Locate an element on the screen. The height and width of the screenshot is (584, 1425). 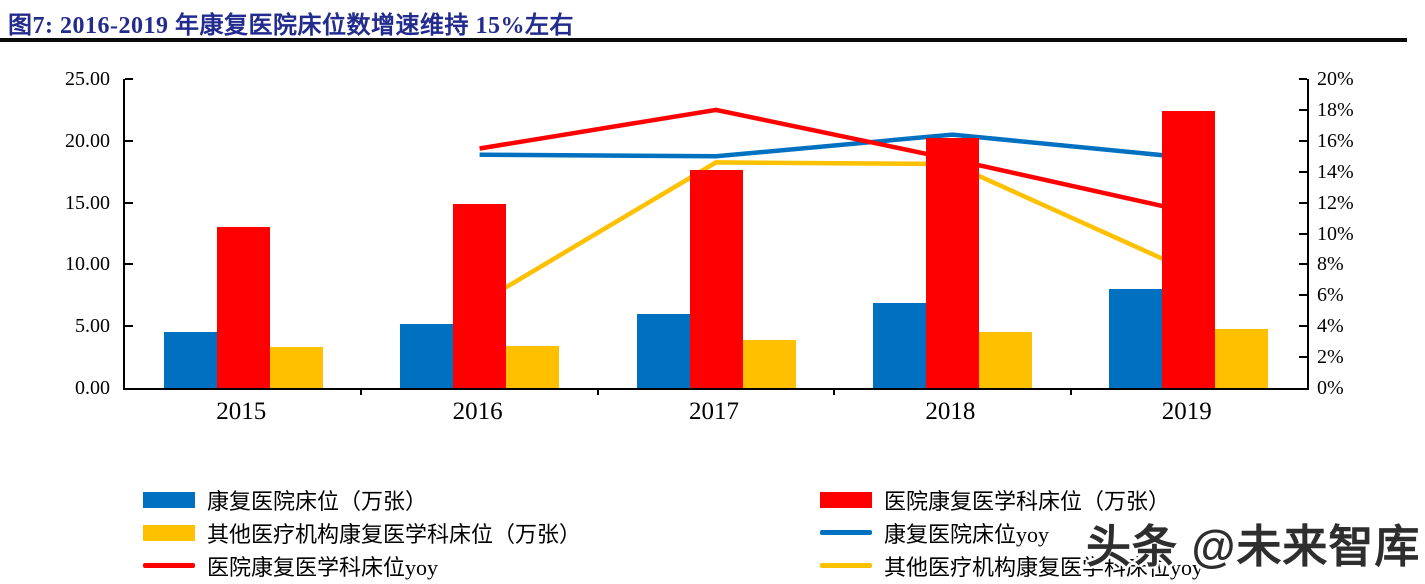
legend-label: 康复医院床位yoy is located at coordinates (967, 534).